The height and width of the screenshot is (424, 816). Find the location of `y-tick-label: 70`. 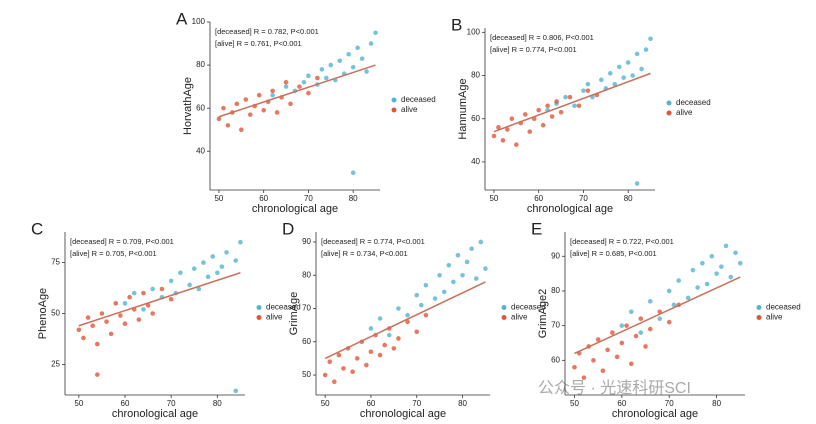

y-tick-label: 70 is located at coordinates (555, 325).